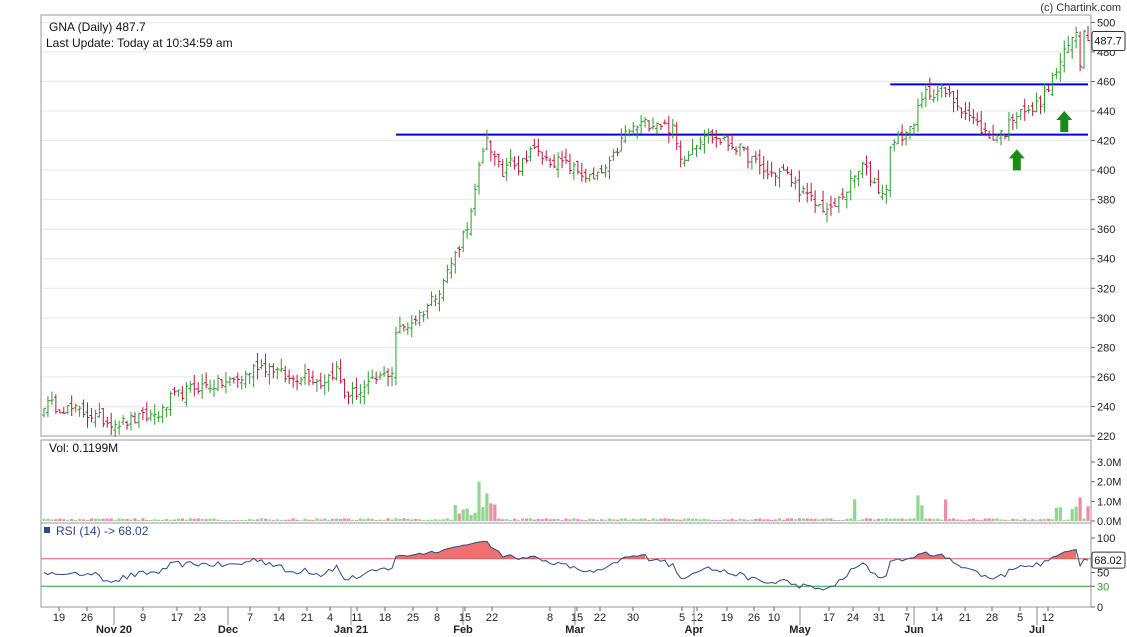 The height and width of the screenshot is (637, 1127). Describe the element at coordinates (1106, 82) in the screenshot. I see `price-tick-label: 460` at that location.